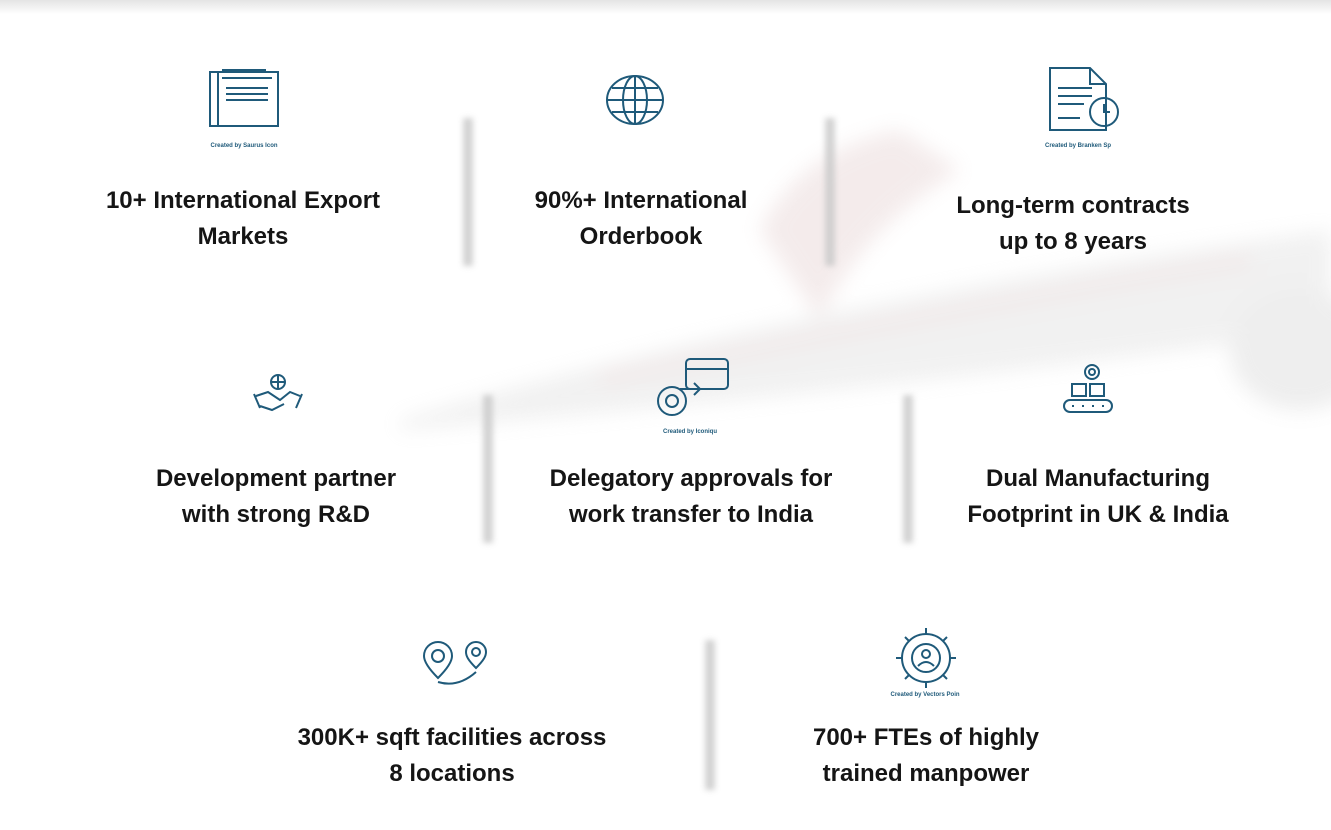 The height and width of the screenshot is (830, 1331). I want to click on feature-item: 10+ International Export Markets, so click(243, 219).